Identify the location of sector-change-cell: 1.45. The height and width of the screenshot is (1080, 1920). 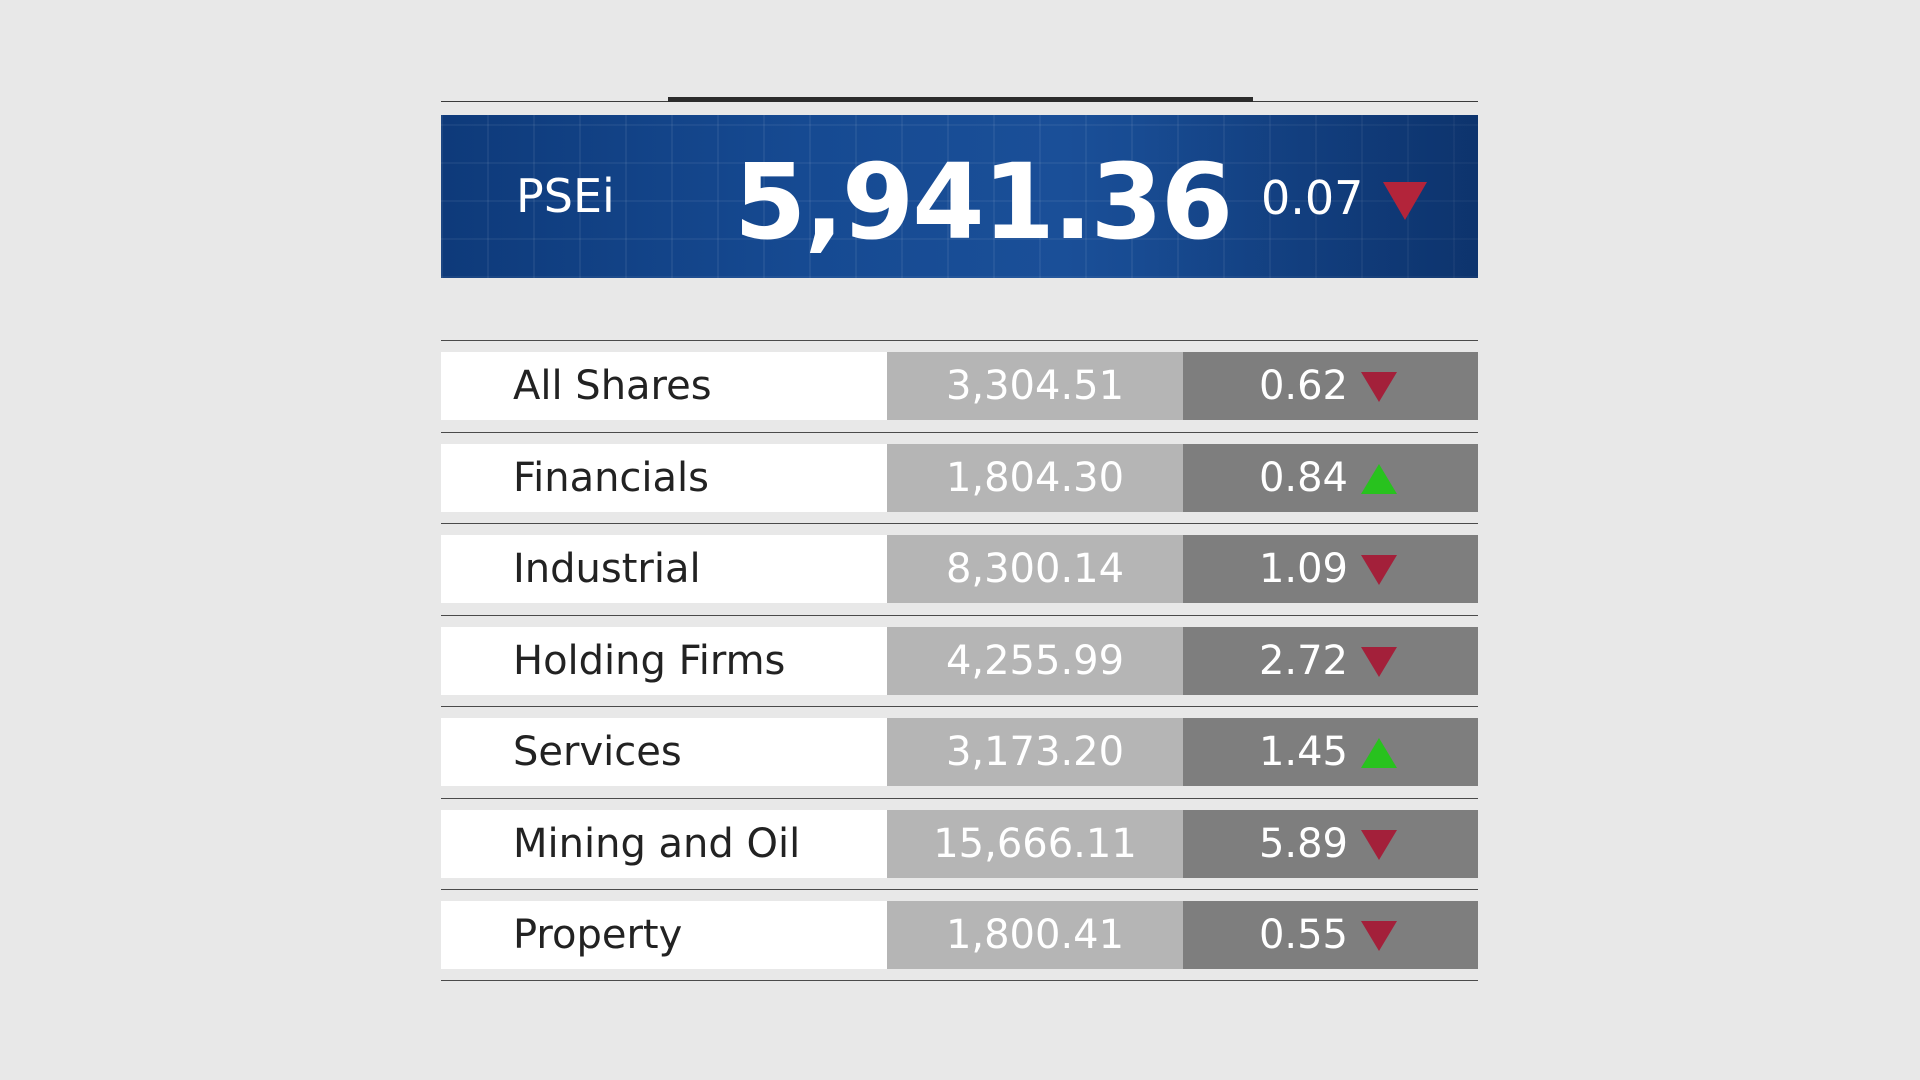
(1330, 752).